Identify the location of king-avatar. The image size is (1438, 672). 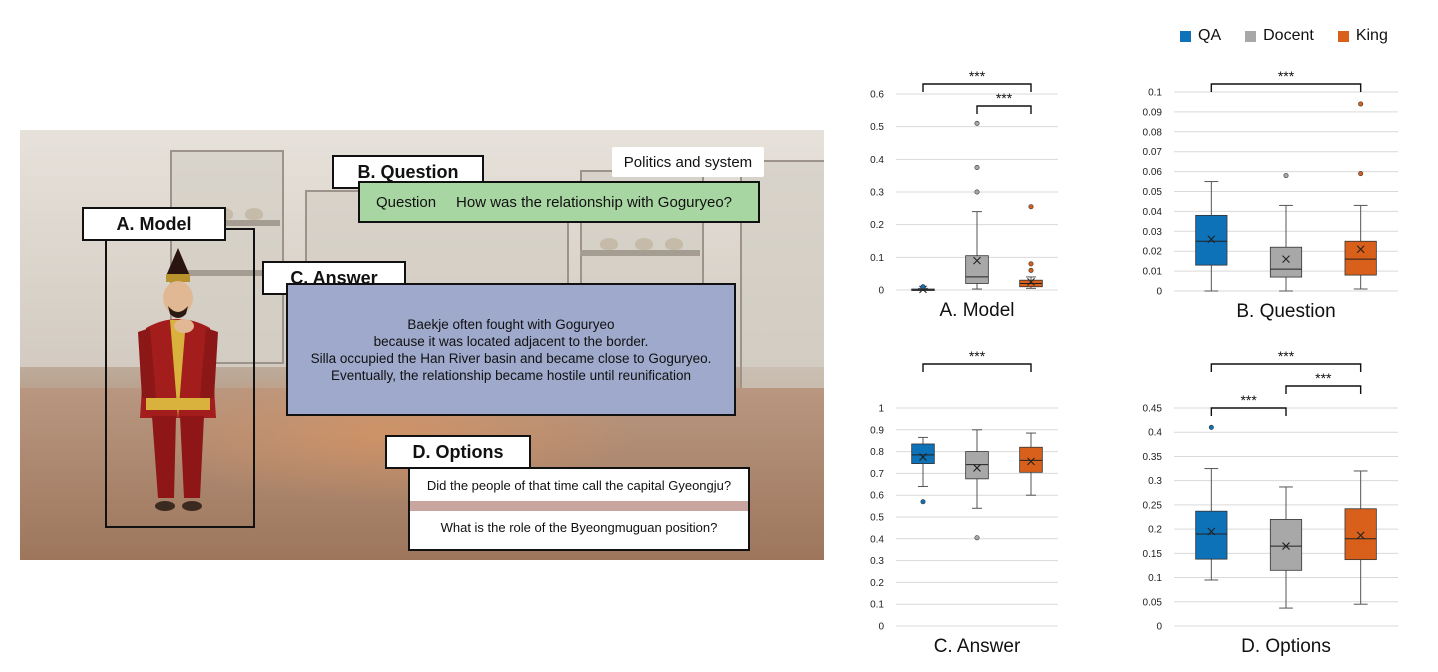
(178, 383).